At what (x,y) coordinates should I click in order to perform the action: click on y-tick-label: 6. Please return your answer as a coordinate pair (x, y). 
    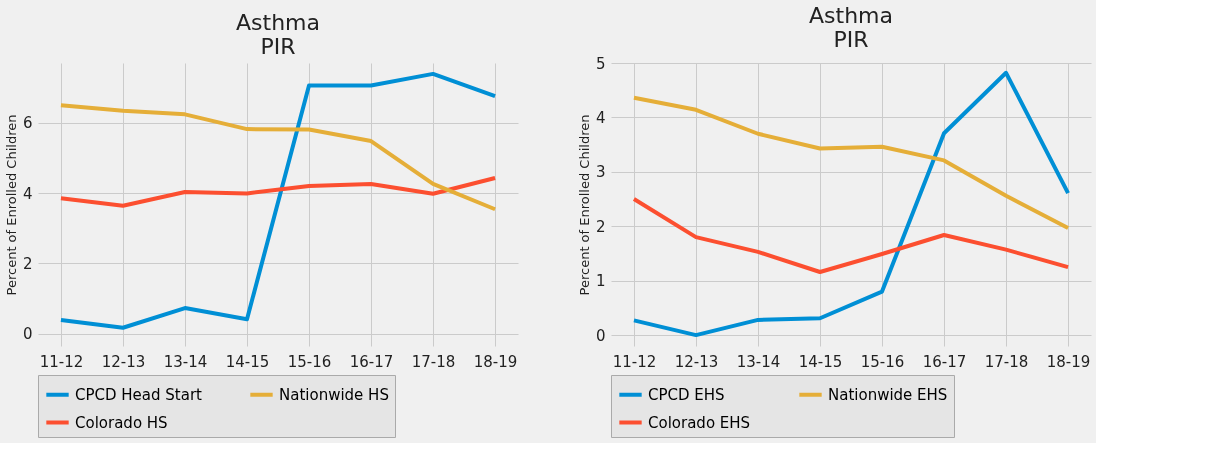
    Looking at the image, I should click on (27, 123).